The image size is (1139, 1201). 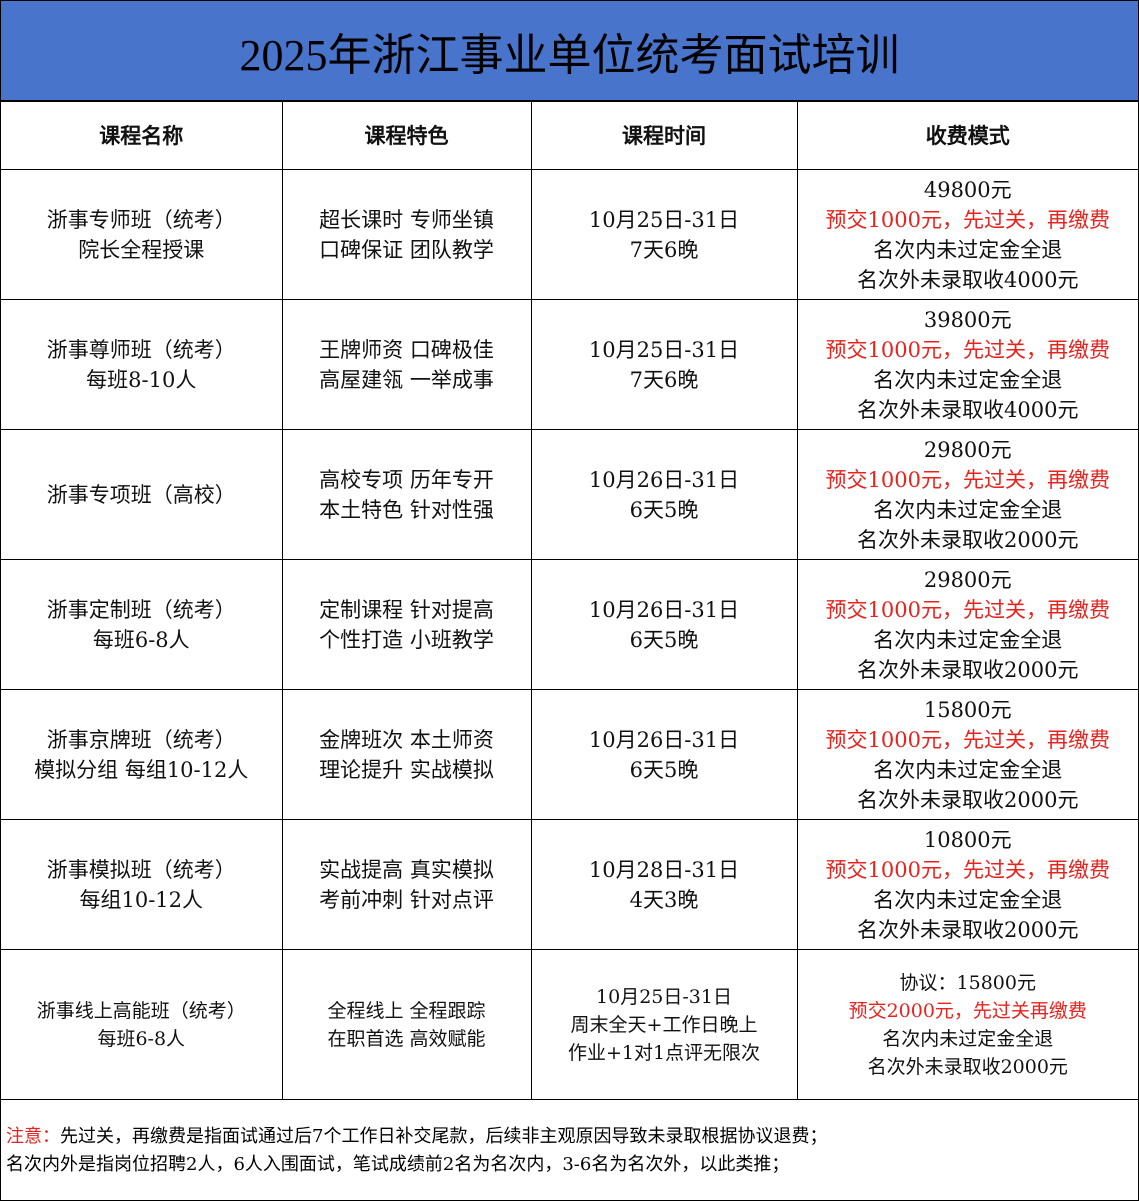 What do you see at coordinates (141, 769) in the screenshot?
I see `course-name-line: 模拟分组 每组10-12人` at bounding box center [141, 769].